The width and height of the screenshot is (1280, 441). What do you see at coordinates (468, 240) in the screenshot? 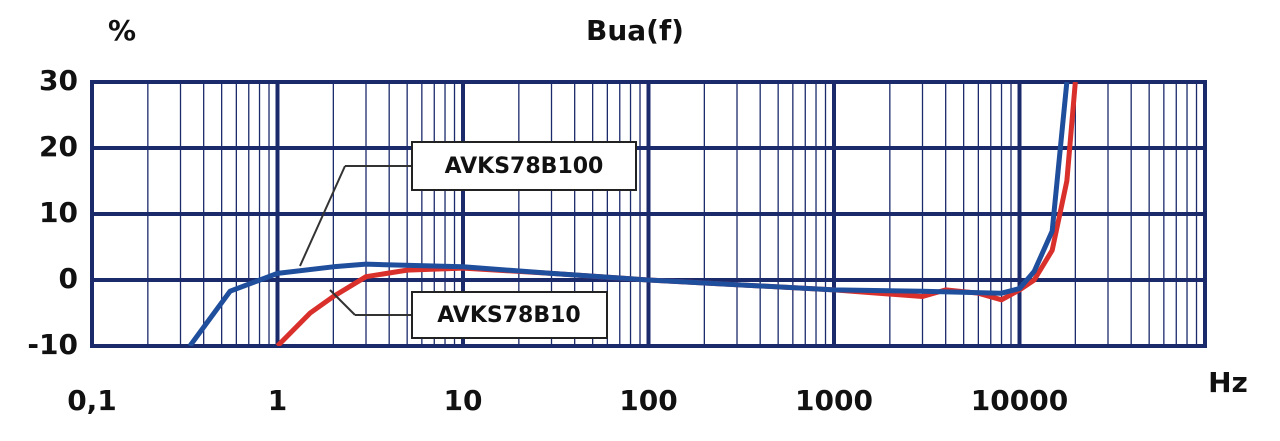
I see `annotations: AVKS78B100 AVKS78B10` at bounding box center [468, 240].